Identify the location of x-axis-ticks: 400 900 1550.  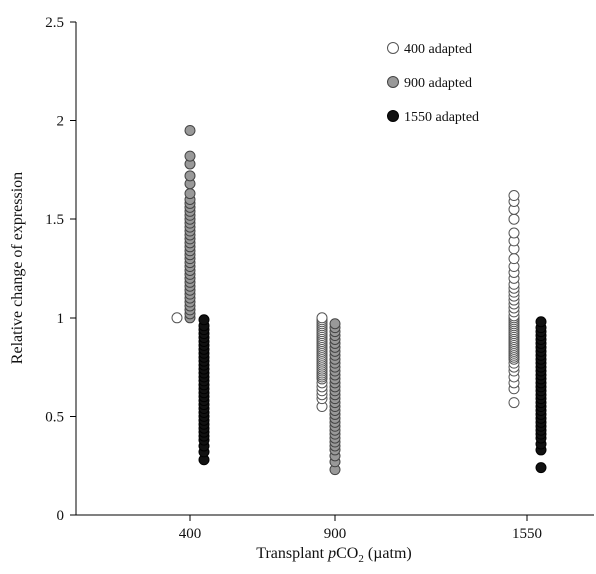
(360, 528).